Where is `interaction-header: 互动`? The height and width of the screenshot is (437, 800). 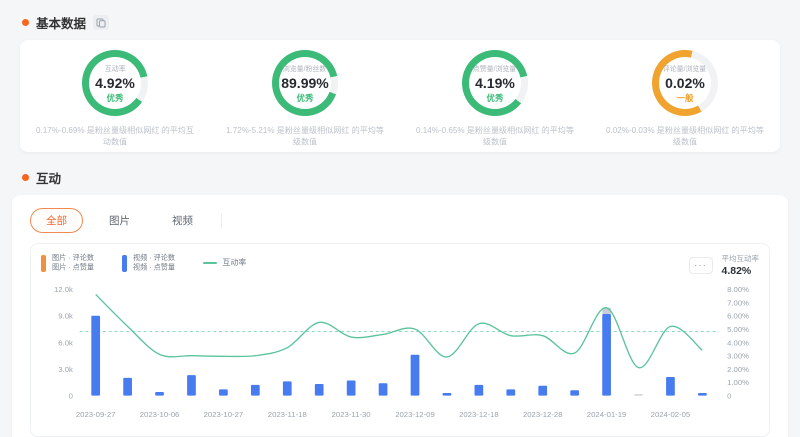
interaction-header: 互动 is located at coordinates (400, 169).